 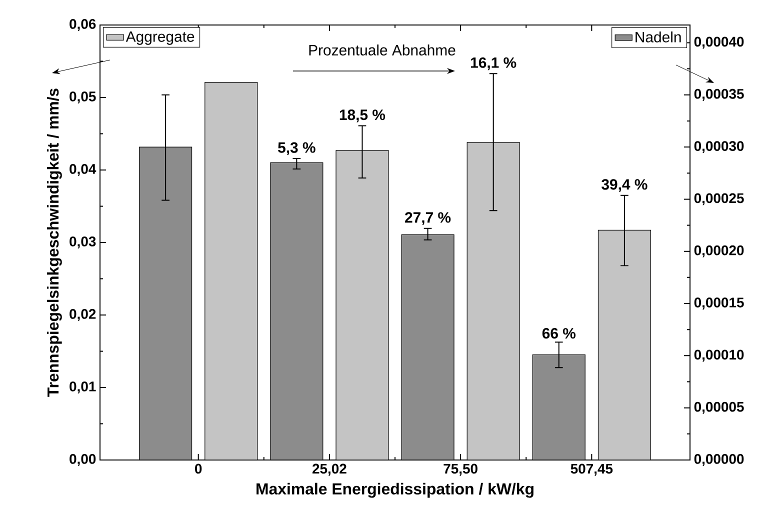 What do you see at coordinates (83, 242) in the screenshot?
I see `y-tick-label: 0,03` at bounding box center [83, 242].